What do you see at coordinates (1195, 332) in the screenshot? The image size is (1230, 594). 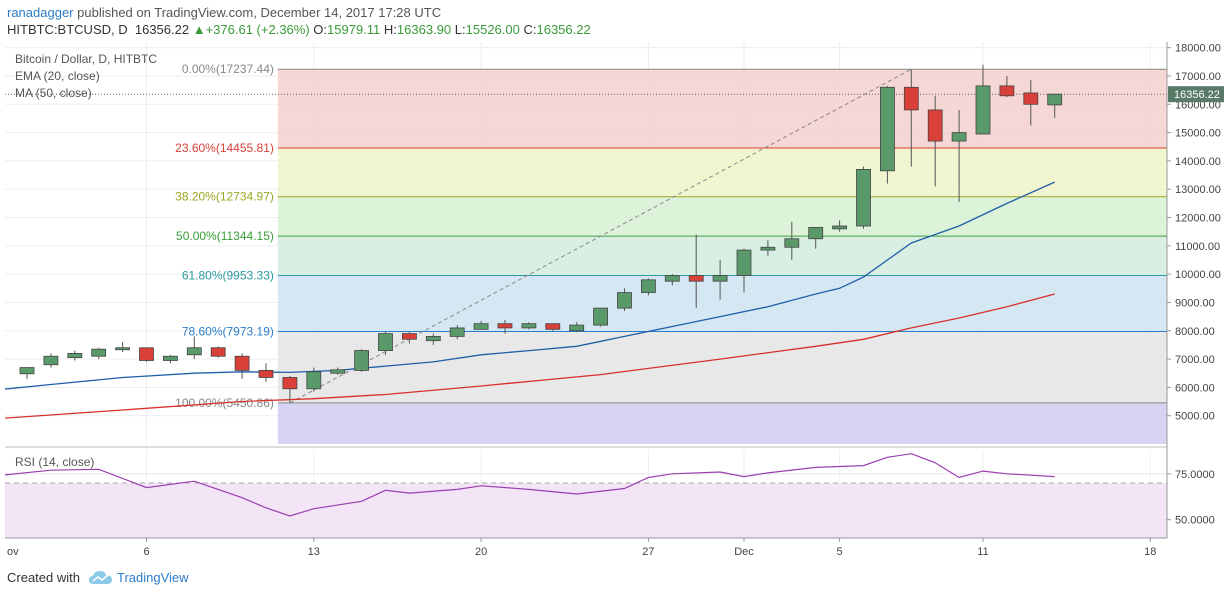 I see `price-tick-label: 8000.00` at bounding box center [1195, 332].